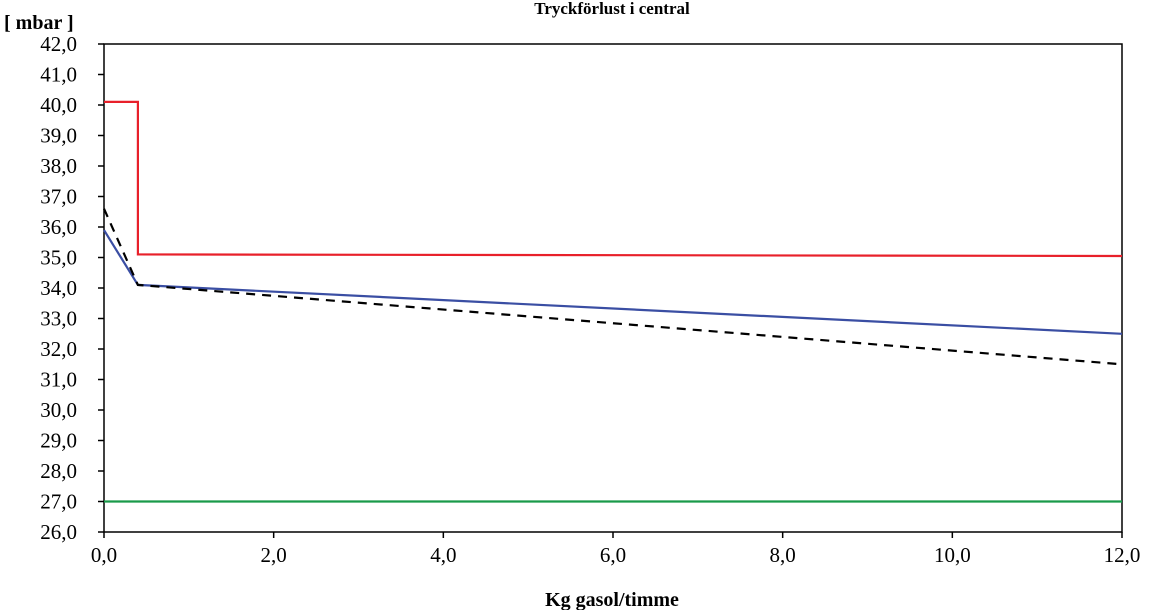 This screenshot has width=1150, height=610. Describe the element at coordinates (58, 319) in the screenshot. I see `y-tick-label: 33,0` at that location.